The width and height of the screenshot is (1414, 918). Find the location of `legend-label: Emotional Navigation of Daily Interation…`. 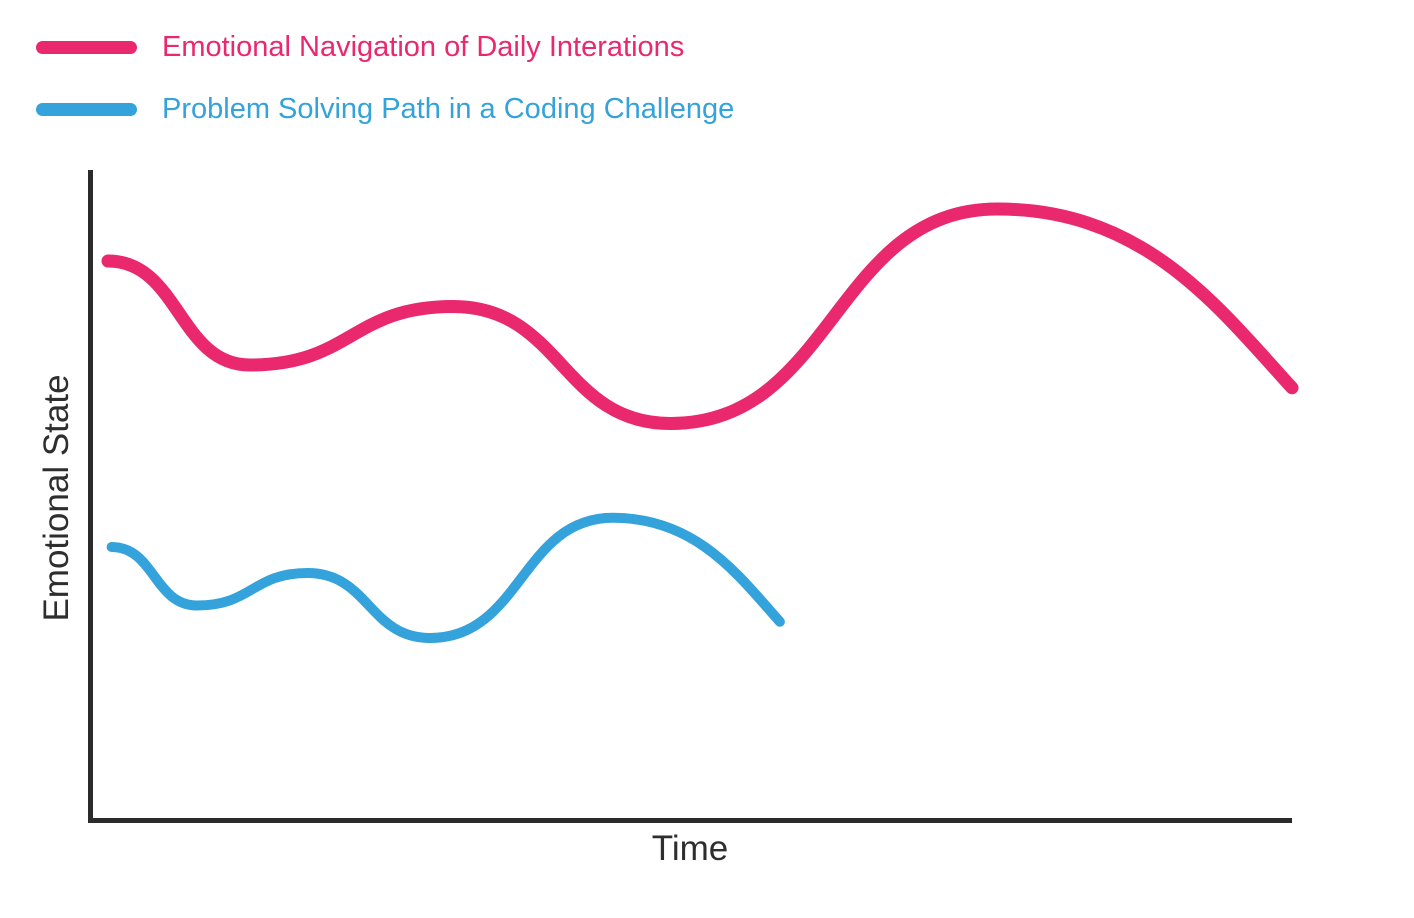

legend-label: Emotional Navigation of Daily Interation… is located at coordinates (423, 46).